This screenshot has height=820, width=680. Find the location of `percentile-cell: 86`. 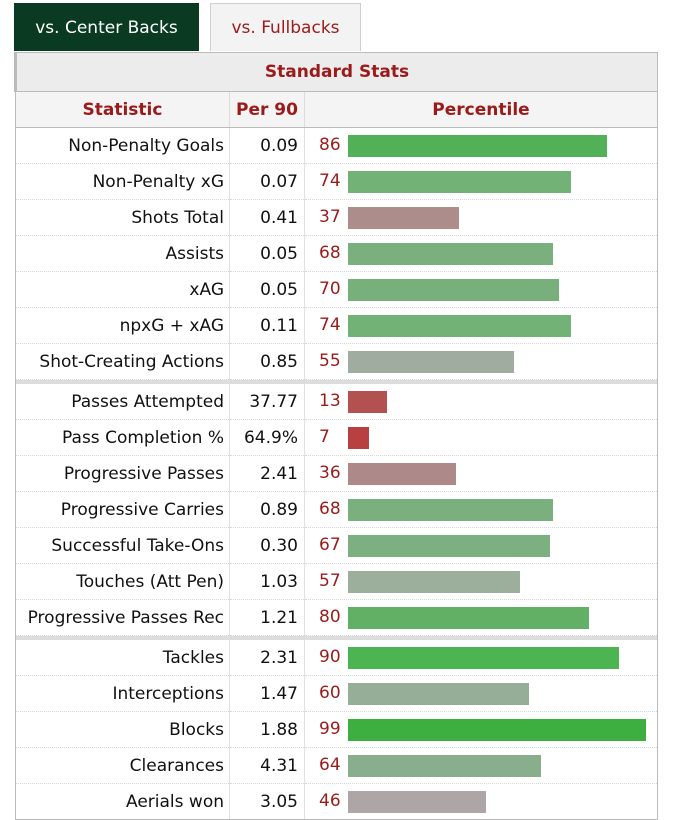

percentile-cell: 86 is located at coordinates (481, 145).